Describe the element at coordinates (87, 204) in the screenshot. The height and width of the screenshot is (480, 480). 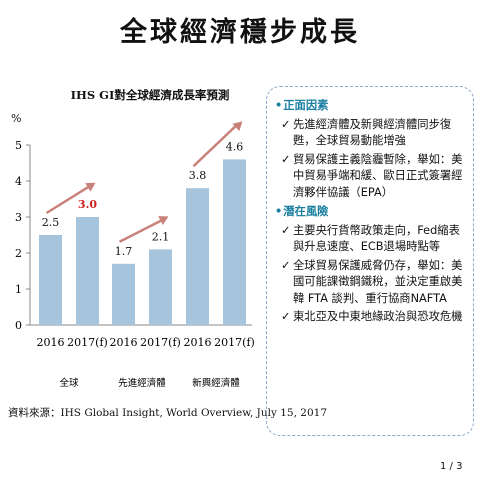
I see `data-label: 3.0` at that location.